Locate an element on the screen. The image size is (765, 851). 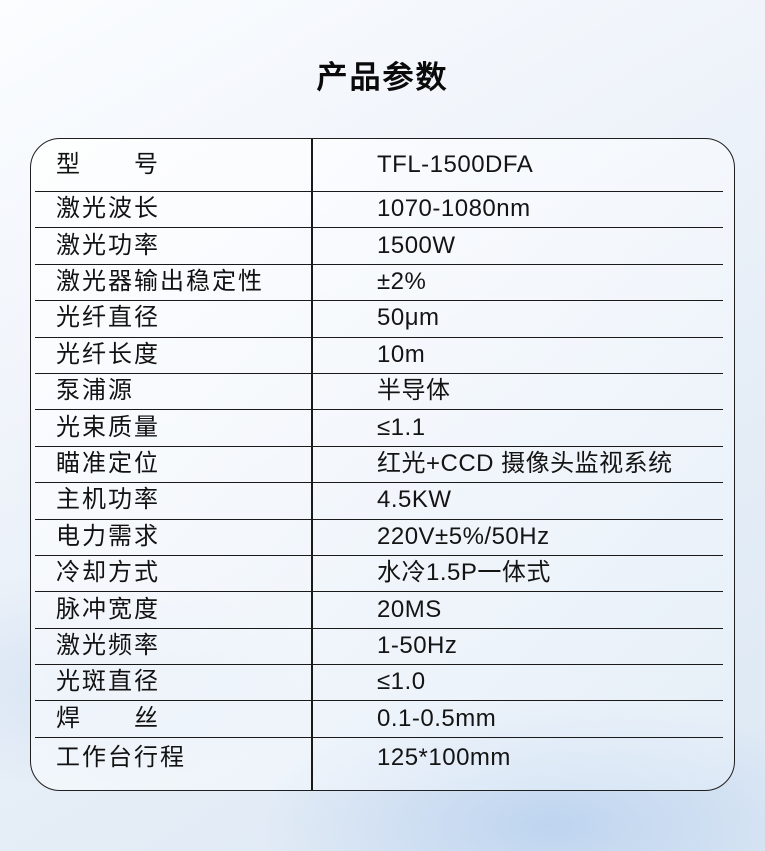
spec-label: 激光器输出稳定性 is located at coordinates (160, 282).